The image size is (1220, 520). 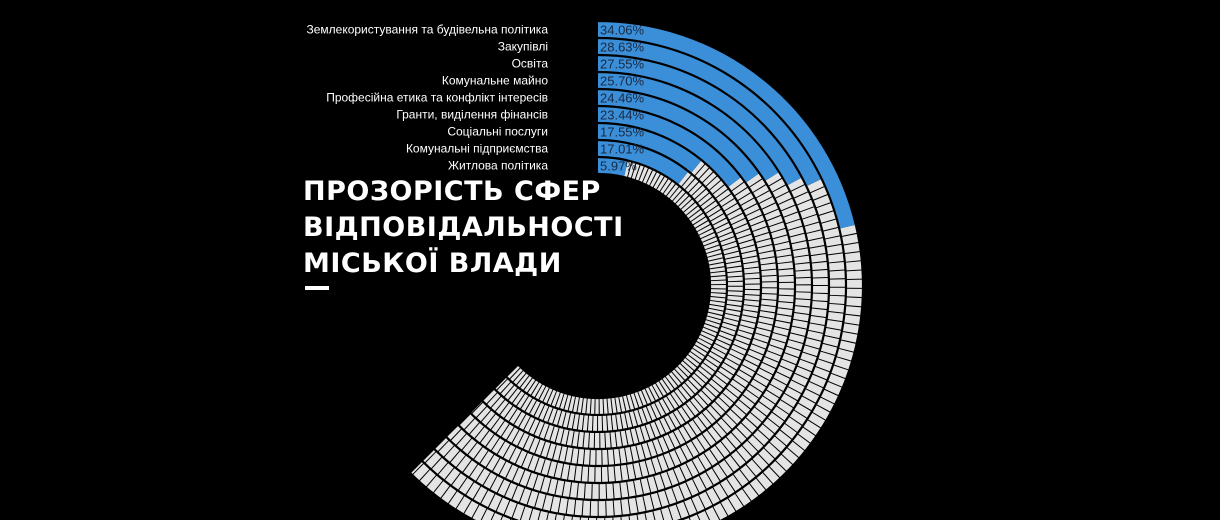 I want to click on category-label-8: Комунальні підприємства, so click(x=477, y=149).